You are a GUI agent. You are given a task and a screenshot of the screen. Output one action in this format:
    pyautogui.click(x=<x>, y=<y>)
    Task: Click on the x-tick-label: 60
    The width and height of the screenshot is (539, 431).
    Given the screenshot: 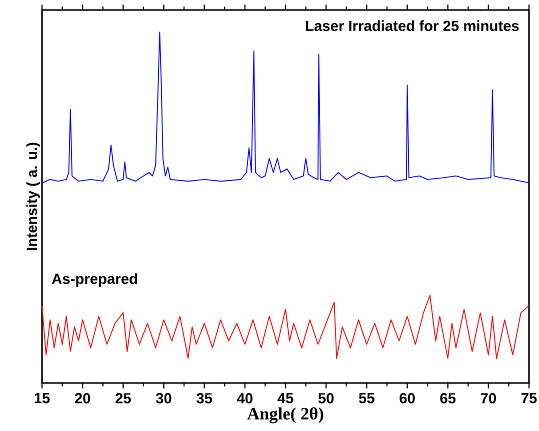 What is the action you would take?
    pyautogui.click(x=407, y=398)
    